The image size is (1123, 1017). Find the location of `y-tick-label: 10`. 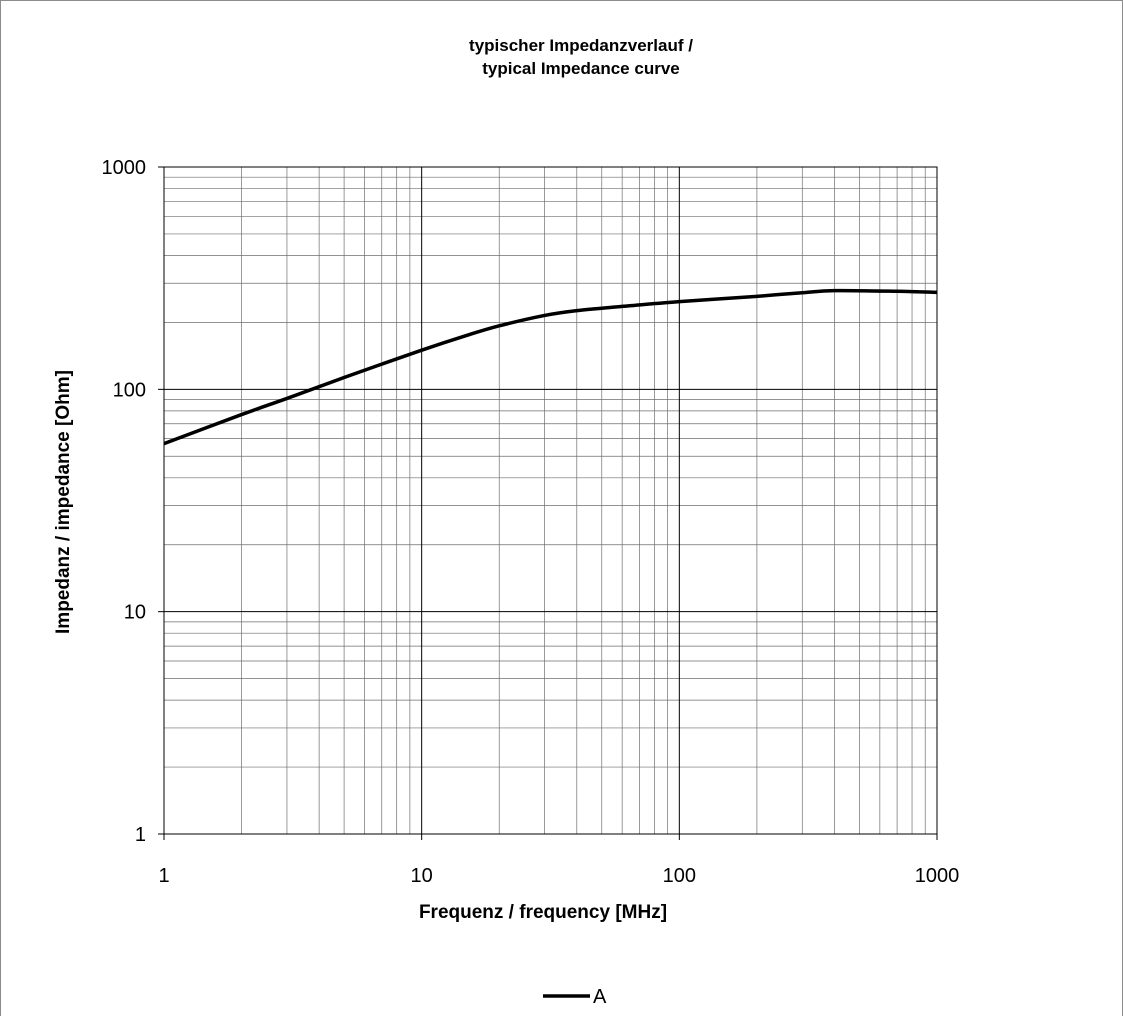

y-tick-label: 10 is located at coordinates (135, 613).